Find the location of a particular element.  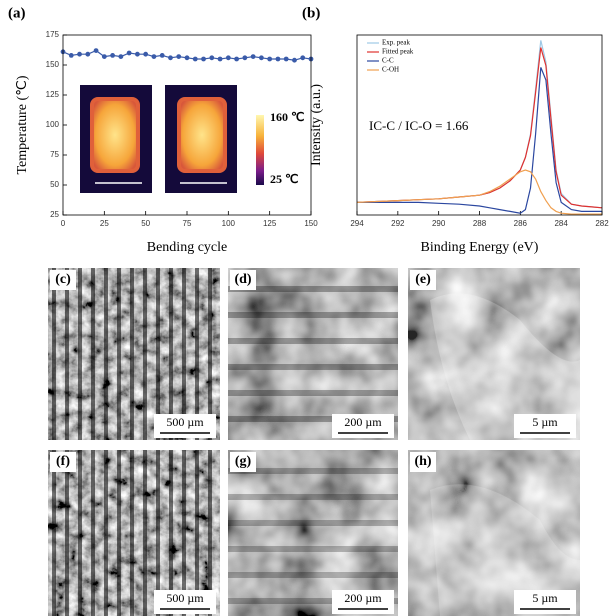

y-tick-label: 75 is located at coordinates (54, 154).